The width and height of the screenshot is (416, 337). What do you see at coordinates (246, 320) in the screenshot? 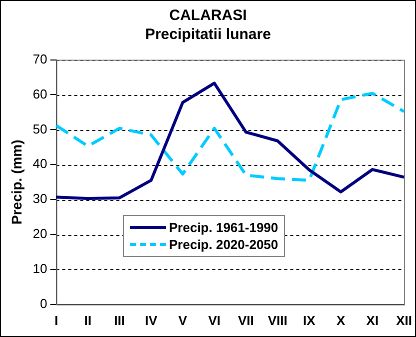
I see `x-tick-label: VII` at bounding box center [246, 320].